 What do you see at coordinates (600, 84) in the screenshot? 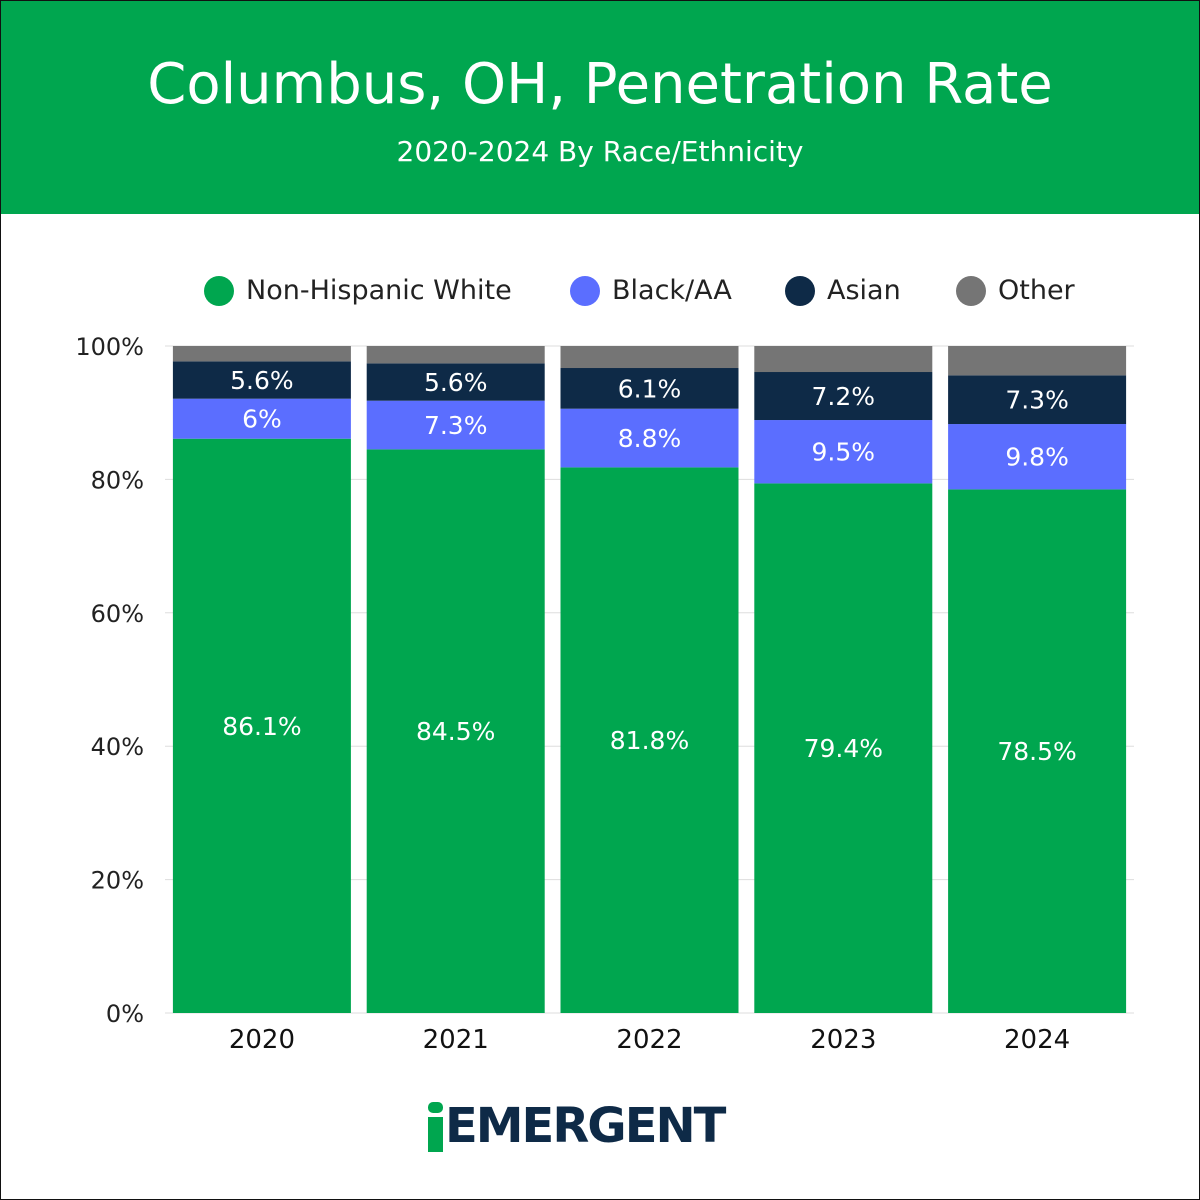
I see `chart-title: Columbus, OH, Penetration Rate` at bounding box center [600, 84].